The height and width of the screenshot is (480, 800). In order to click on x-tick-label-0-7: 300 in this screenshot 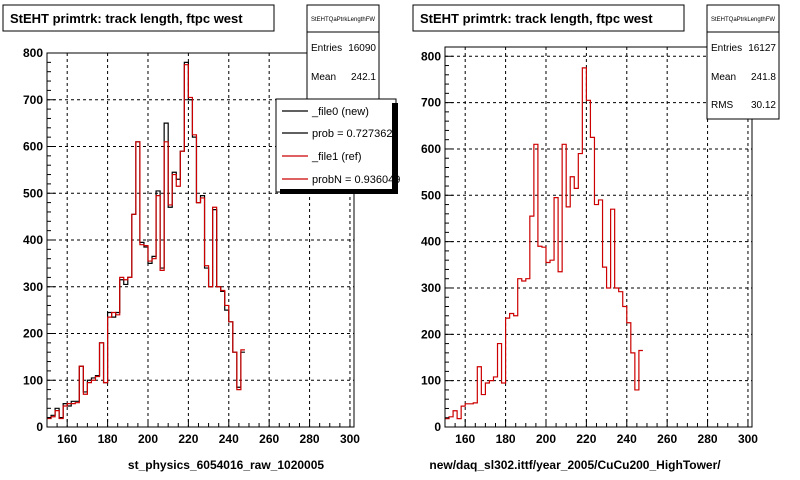, I will do `click(350, 439)`.